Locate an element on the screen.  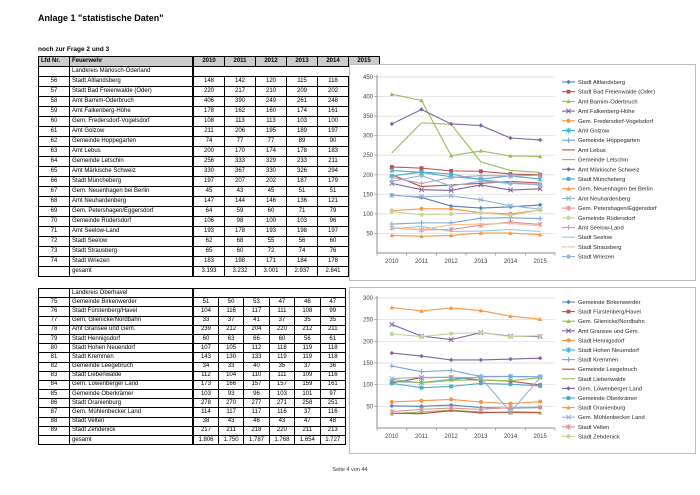
cell-lfdnr: 79 is located at coordinates (54, 339).